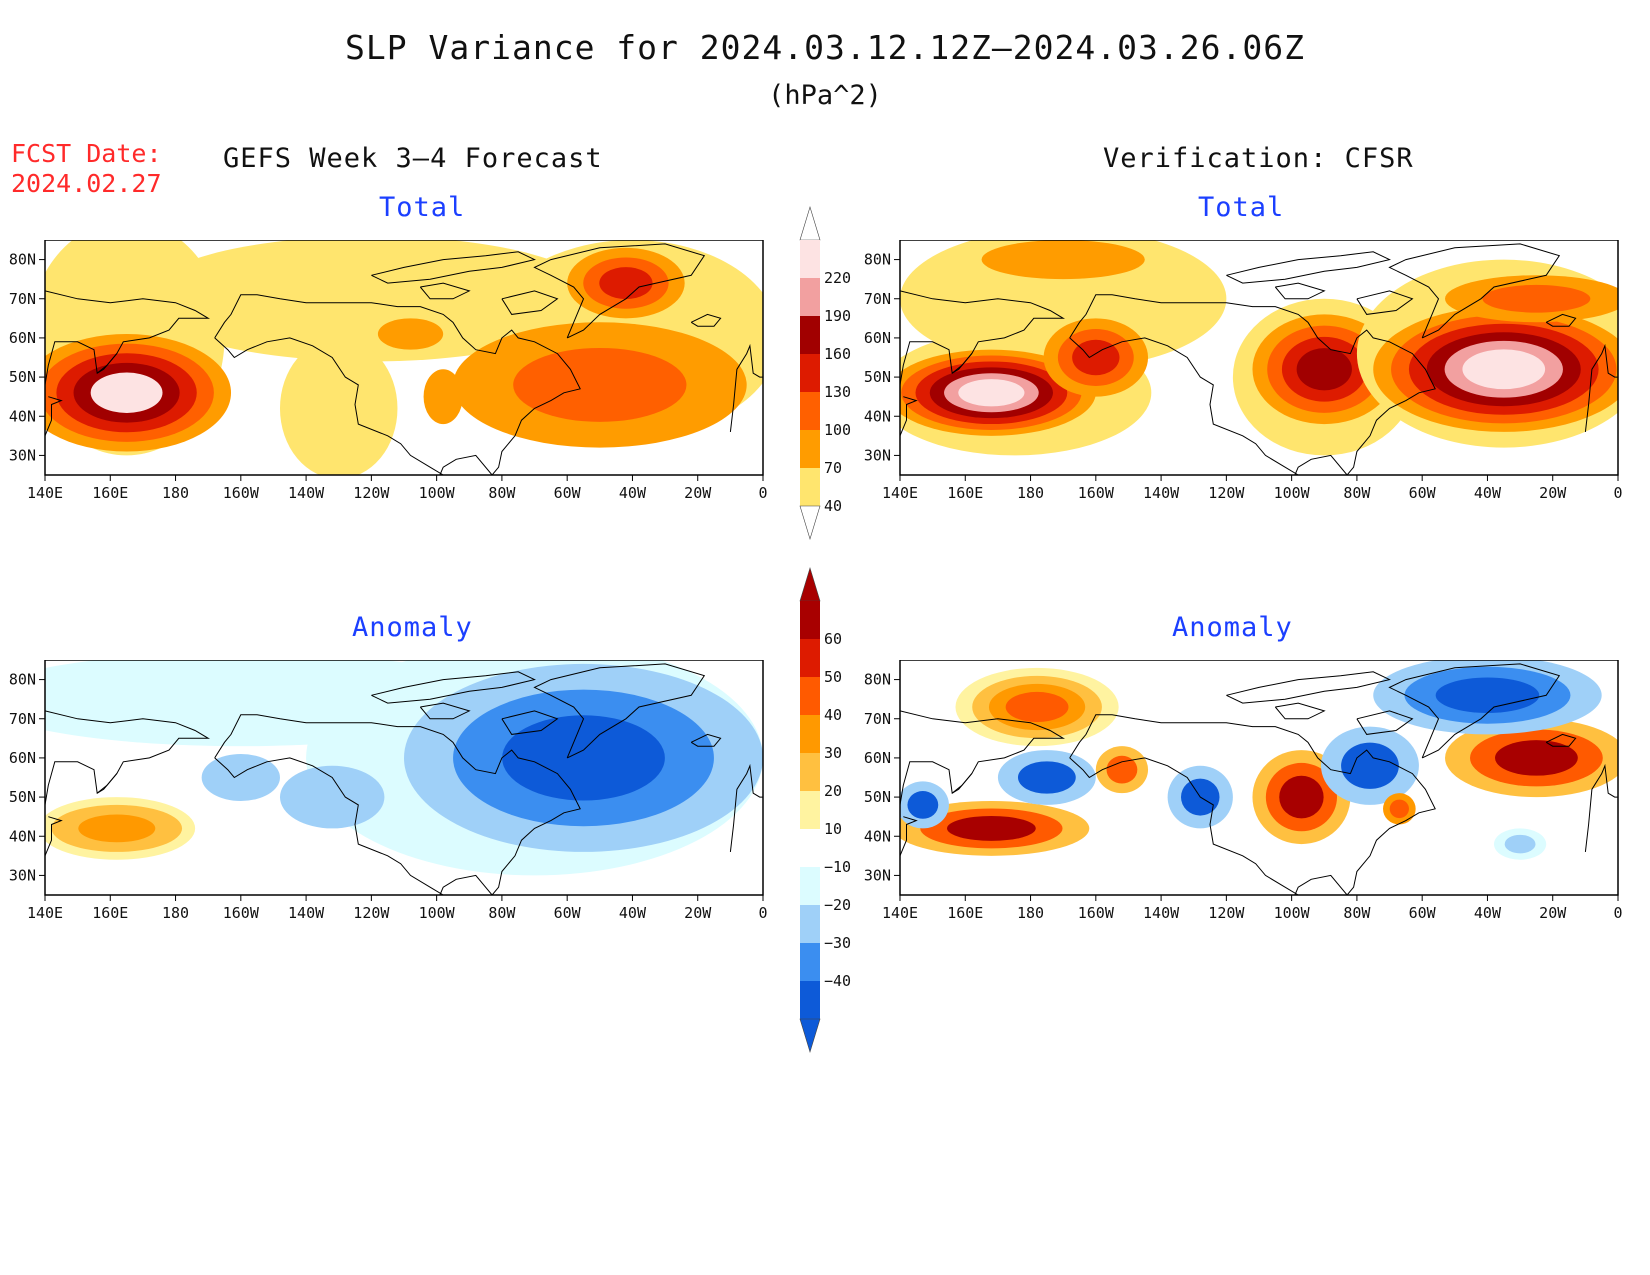 The height and width of the screenshot is (1275, 1650). I want to click on lat-label: 40N, so click(22, 836).